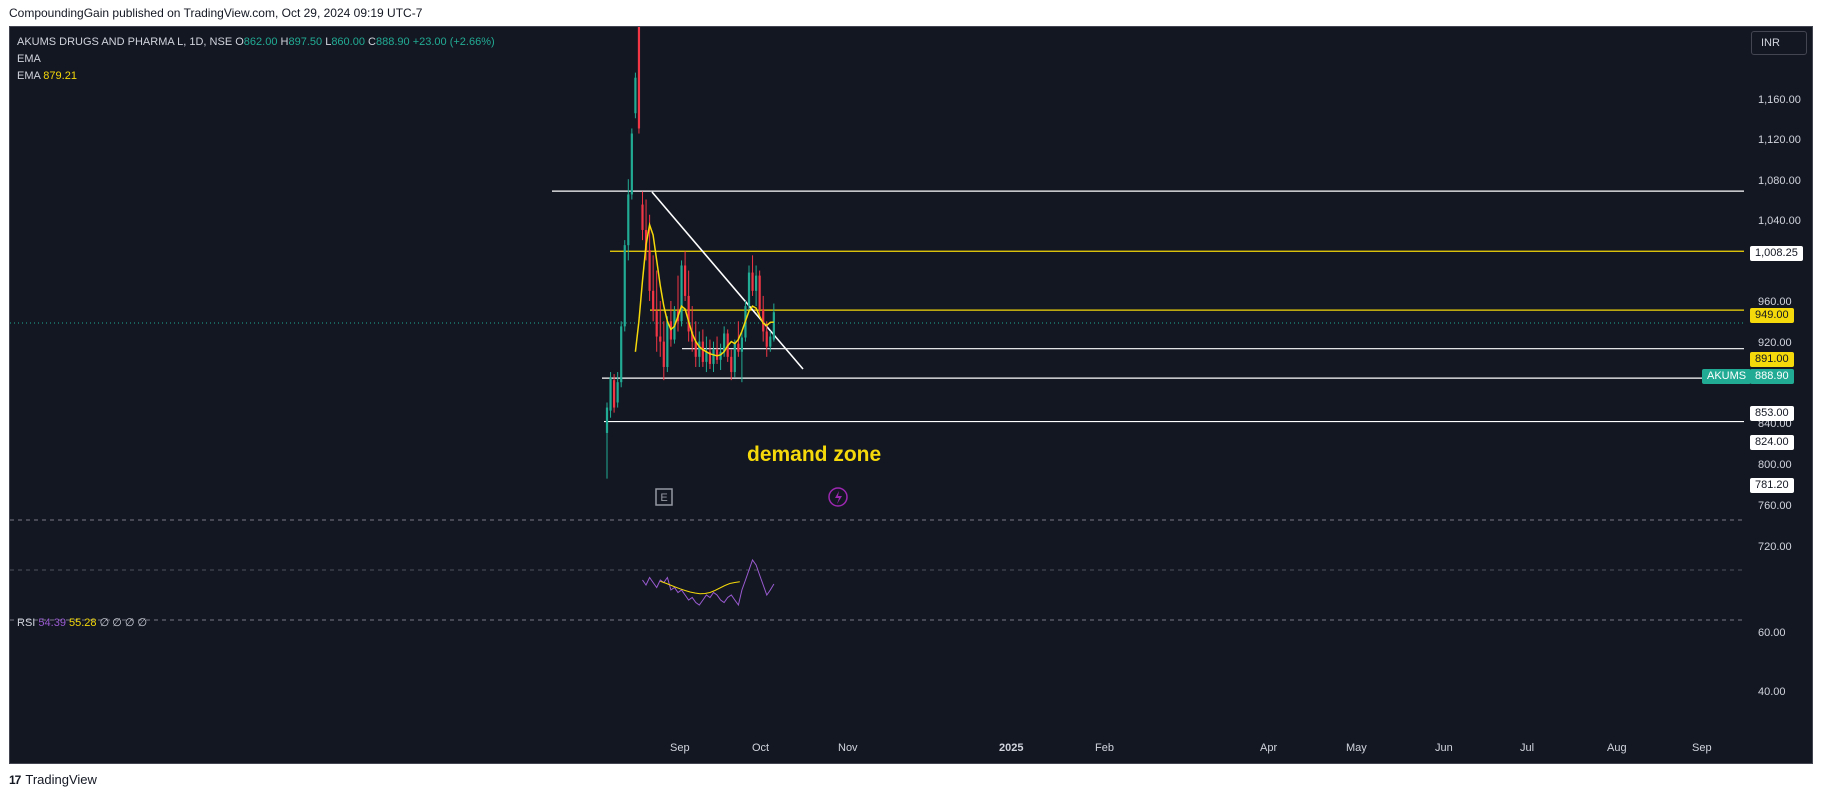  I want to click on last-price-tag: 888.90, so click(1772, 376).